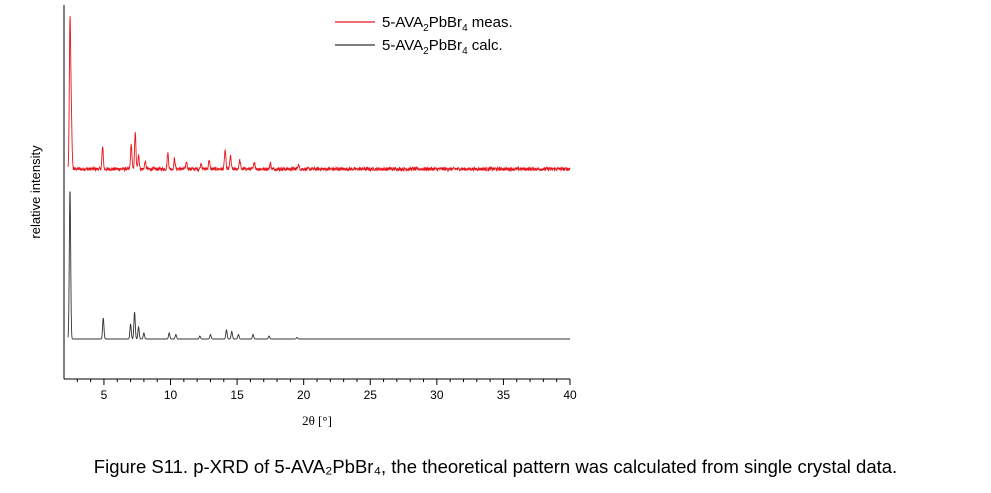 Image resolution: width=991 pixels, height=493 pixels. Describe the element at coordinates (35, 192) in the screenshot. I see `y-axis-title: relative intensity` at that location.